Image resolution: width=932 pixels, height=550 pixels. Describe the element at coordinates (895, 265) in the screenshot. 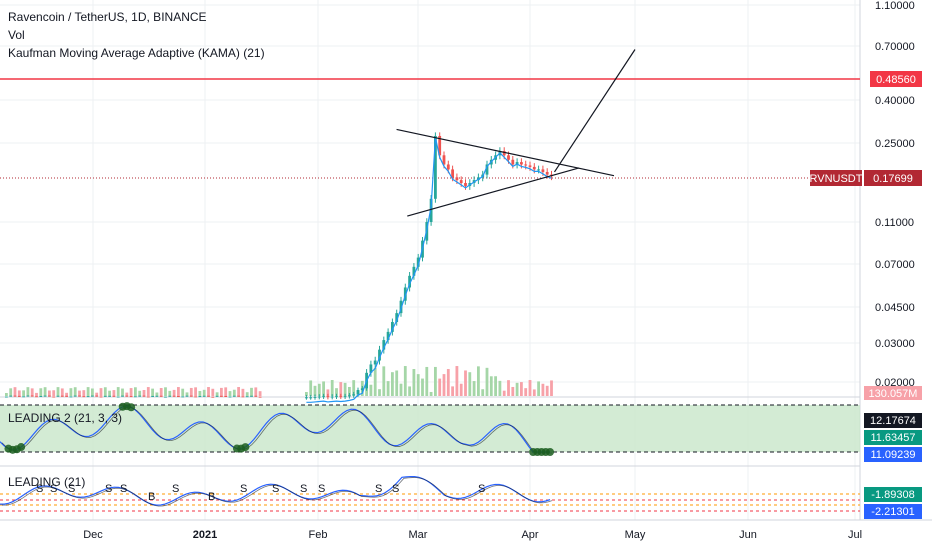

I see `price-tick: 0.07000` at that location.